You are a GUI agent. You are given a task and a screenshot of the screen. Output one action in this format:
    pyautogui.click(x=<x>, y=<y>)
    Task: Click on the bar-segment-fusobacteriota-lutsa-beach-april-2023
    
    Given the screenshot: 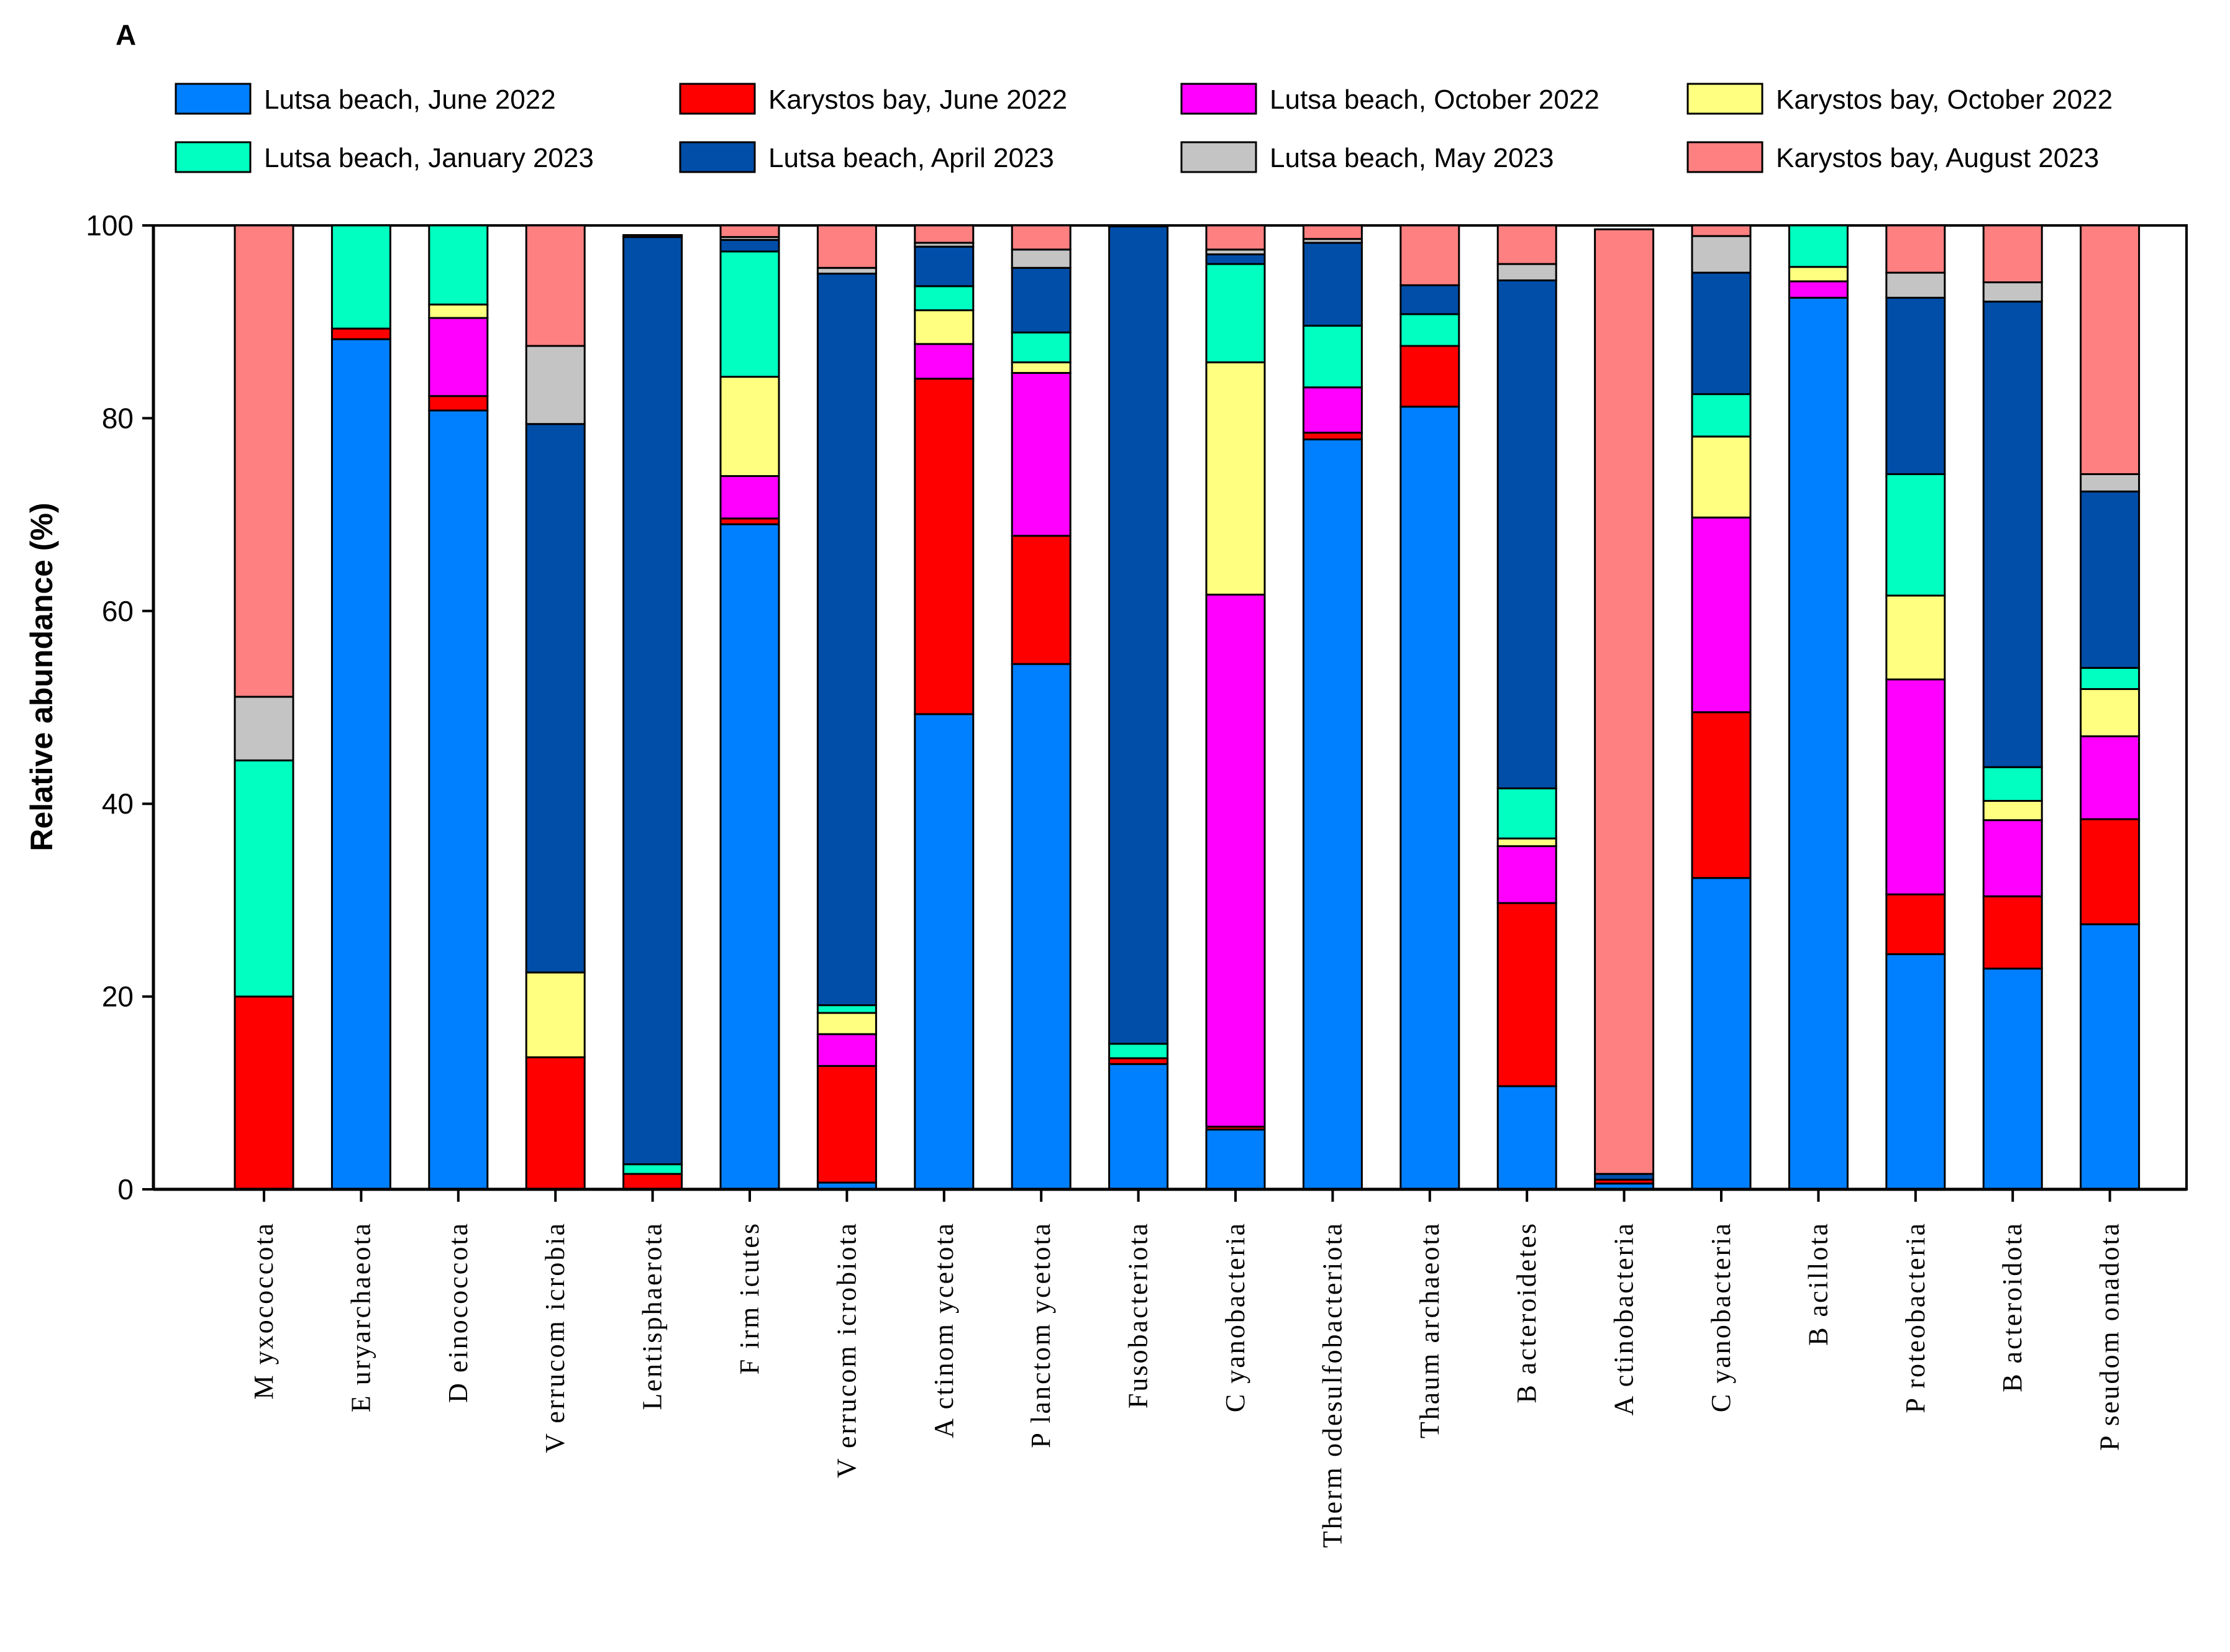 What is the action you would take?
    pyautogui.click(x=1138, y=635)
    